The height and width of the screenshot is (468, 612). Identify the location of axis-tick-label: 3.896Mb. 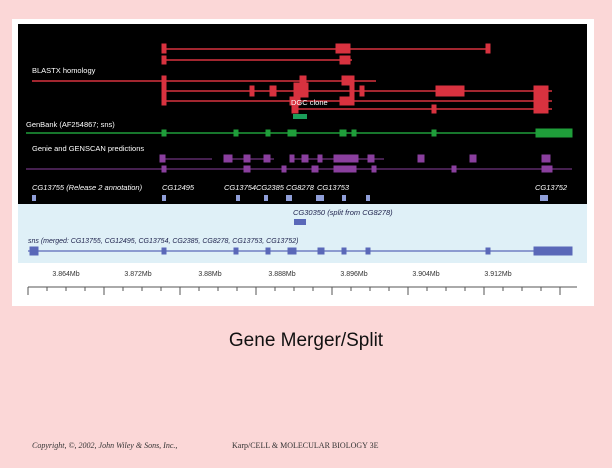
(353, 274).